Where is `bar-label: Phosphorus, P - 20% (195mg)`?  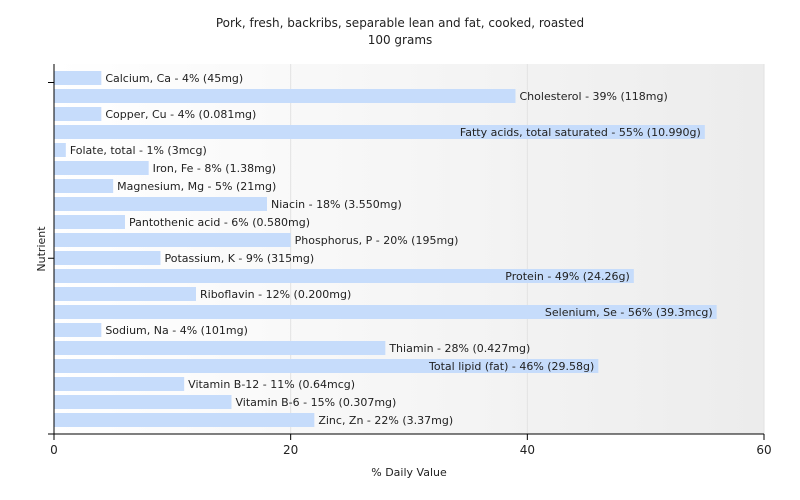
bar-label: Phosphorus, P - 20% (195mg) is located at coordinates (377, 240).